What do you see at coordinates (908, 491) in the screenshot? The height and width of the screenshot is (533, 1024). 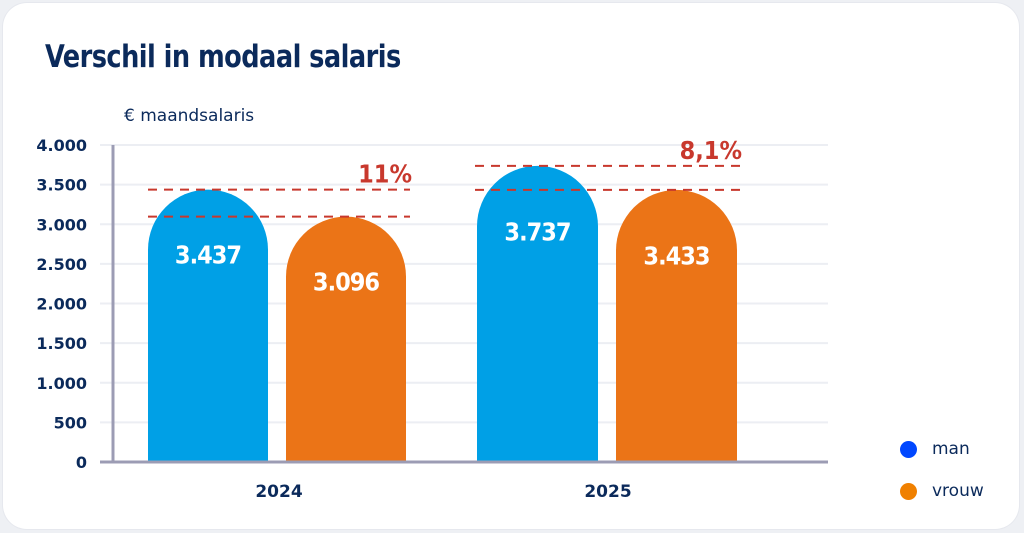 I see `legend-marker-vrouw` at bounding box center [908, 491].